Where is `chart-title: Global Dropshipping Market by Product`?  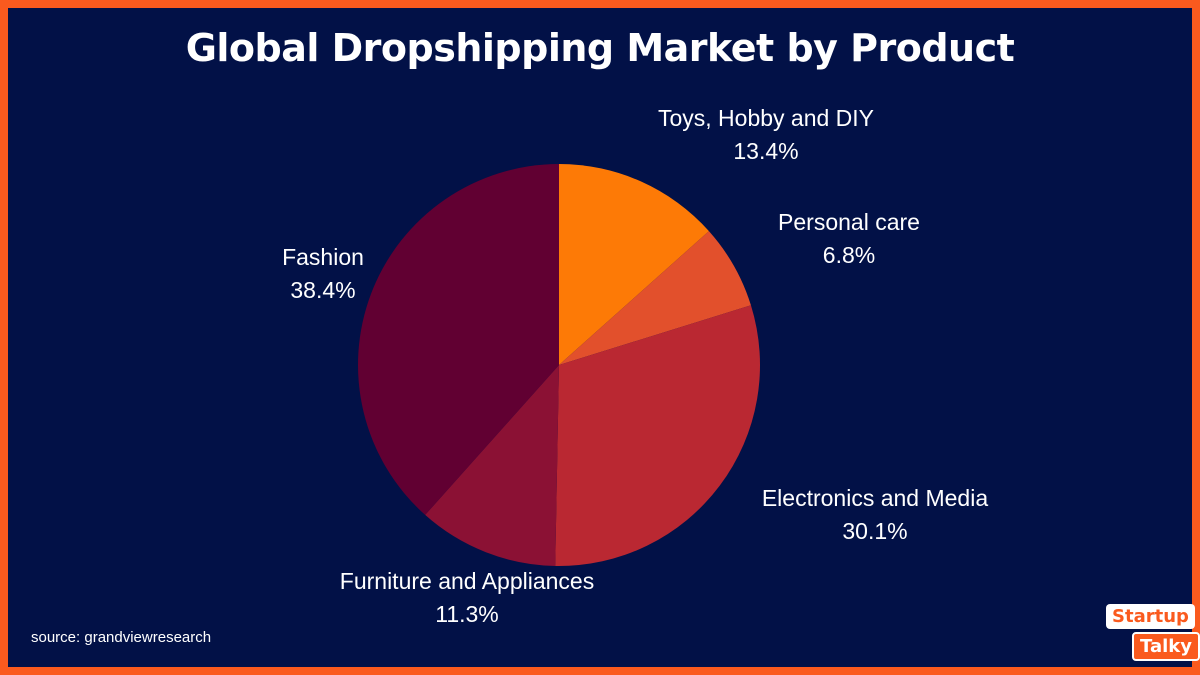 chart-title: Global Dropshipping Market by Product is located at coordinates (600, 48).